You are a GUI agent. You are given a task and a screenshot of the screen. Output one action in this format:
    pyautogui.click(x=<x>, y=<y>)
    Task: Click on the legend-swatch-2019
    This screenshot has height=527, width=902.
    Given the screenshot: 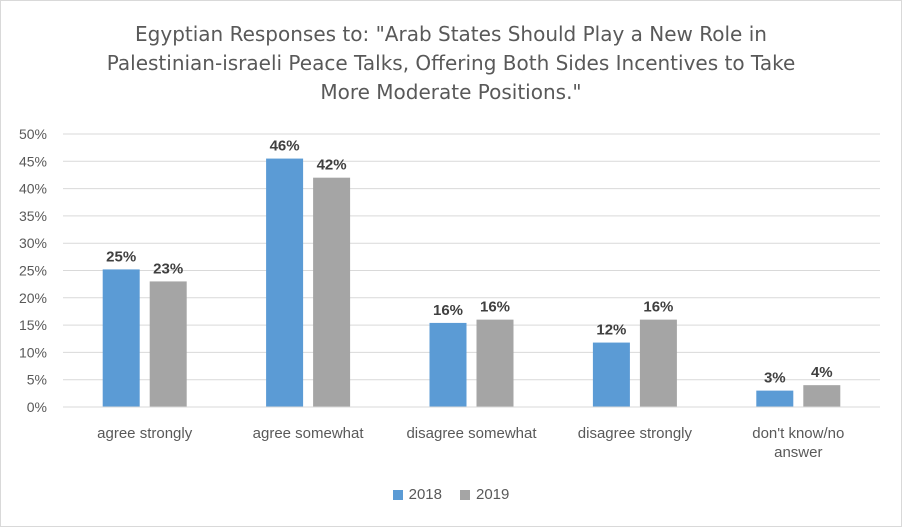 What is the action you would take?
    pyautogui.click(x=465, y=494)
    